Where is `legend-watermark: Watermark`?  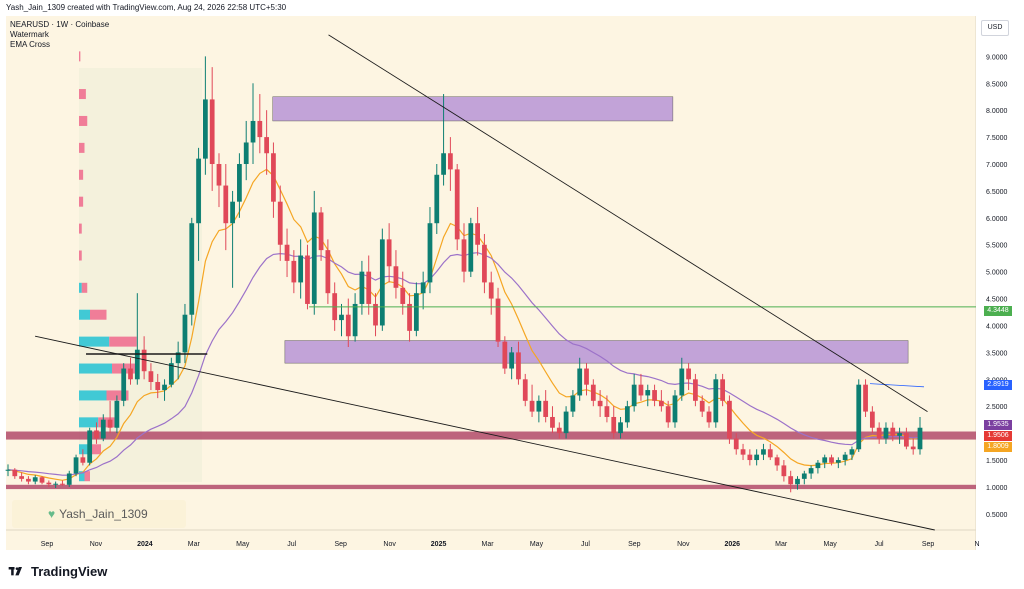 legend-watermark: Watermark is located at coordinates (29, 34).